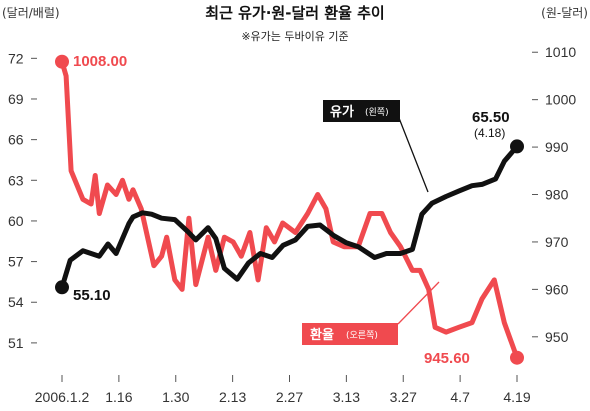 This screenshot has width=590, height=411. Describe the element at coordinates (16, 99) in the screenshot. I see `left-tick-label: 69` at that location.